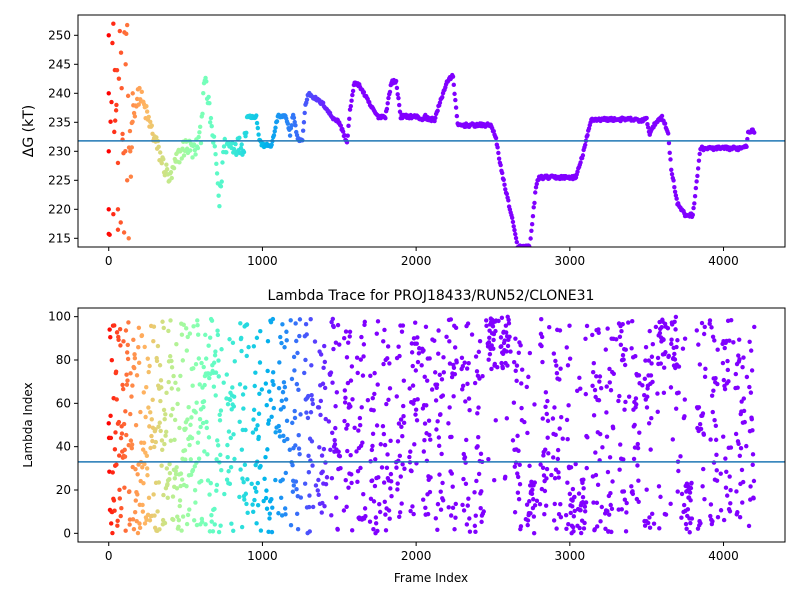  What do you see at coordinates (422, 257) in the screenshot?
I see `delta-g-x-ticks: 0 1000 2000 3000 4000` at bounding box center [422, 257].